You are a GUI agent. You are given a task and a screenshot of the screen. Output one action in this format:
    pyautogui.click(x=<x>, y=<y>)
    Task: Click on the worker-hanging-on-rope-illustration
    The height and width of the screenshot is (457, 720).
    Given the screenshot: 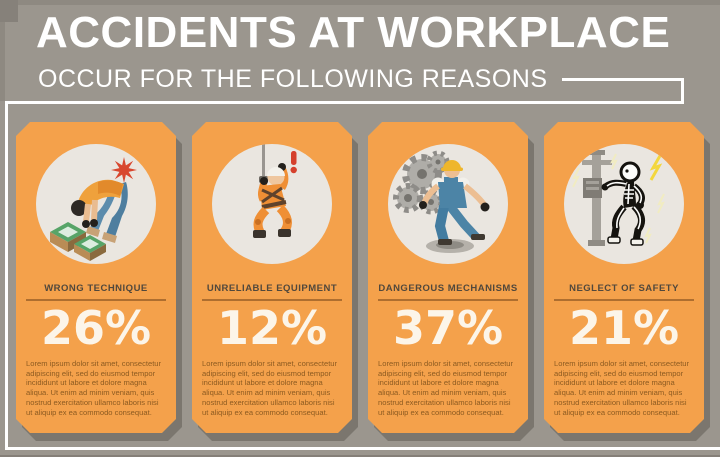 What is the action you would take?
    pyautogui.click(x=275, y=191)
    